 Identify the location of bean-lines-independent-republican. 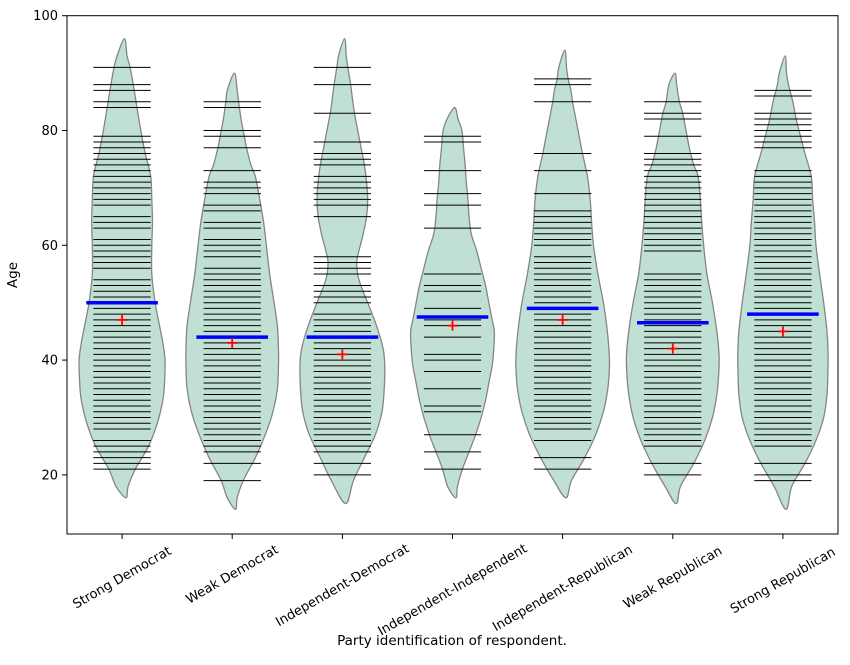
(563, 274).